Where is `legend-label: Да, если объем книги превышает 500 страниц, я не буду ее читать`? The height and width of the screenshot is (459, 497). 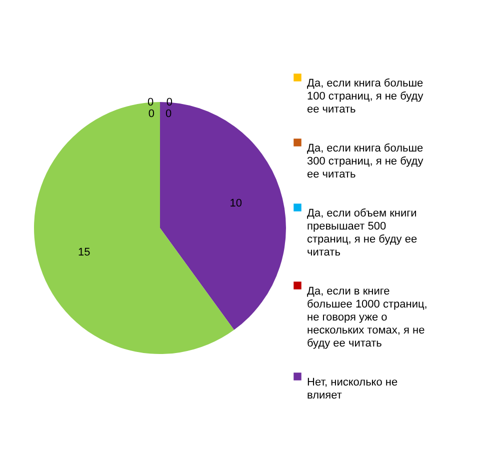 legend-label: Да, если объем книги превышает 500 страниц, я не буду ее читать is located at coordinates (362, 233).